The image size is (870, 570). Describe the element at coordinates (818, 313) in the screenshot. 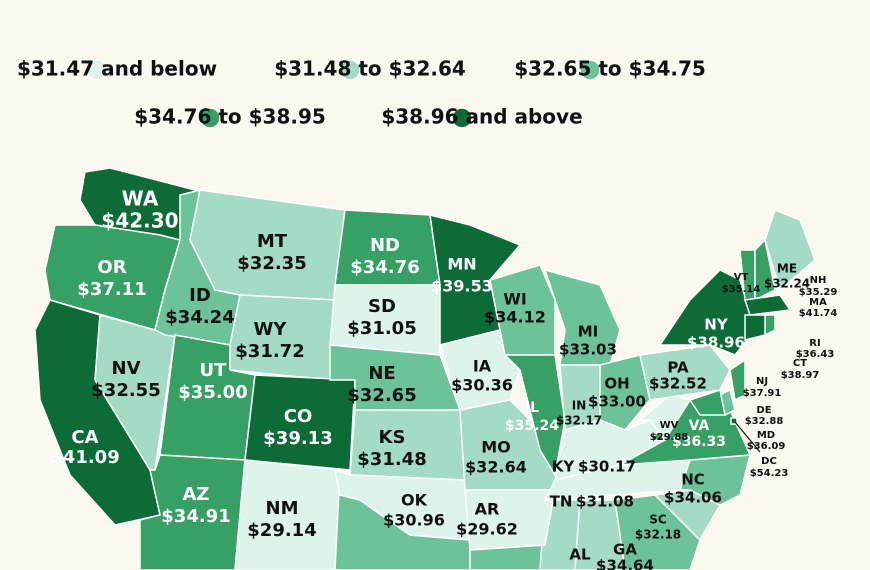

I see `state-value: $41.74` at that location.